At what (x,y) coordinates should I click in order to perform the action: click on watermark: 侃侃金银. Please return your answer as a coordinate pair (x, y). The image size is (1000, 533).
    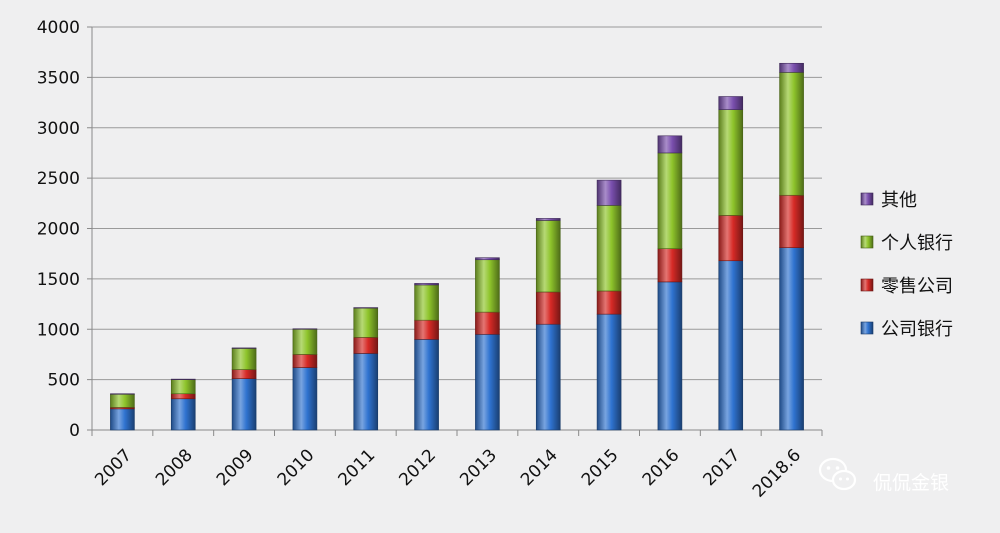
    Looking at the image, I should click on (883, 475).